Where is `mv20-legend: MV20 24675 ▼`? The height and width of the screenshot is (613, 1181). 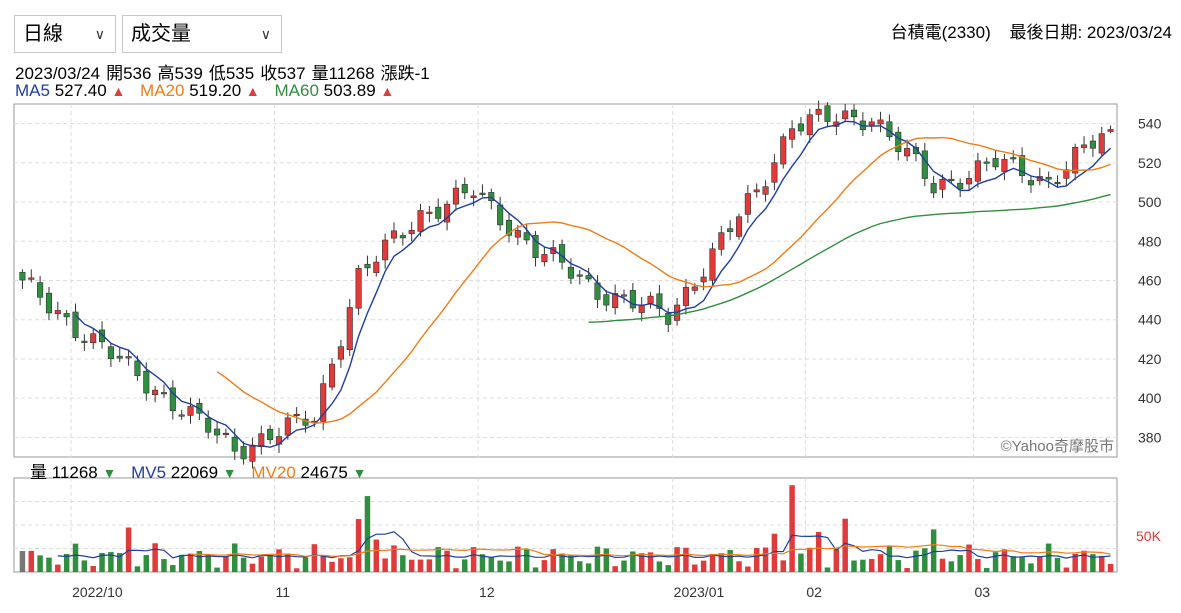 mv20-legend: MV20 24675 ▼ is located at coordinates (308, 472).